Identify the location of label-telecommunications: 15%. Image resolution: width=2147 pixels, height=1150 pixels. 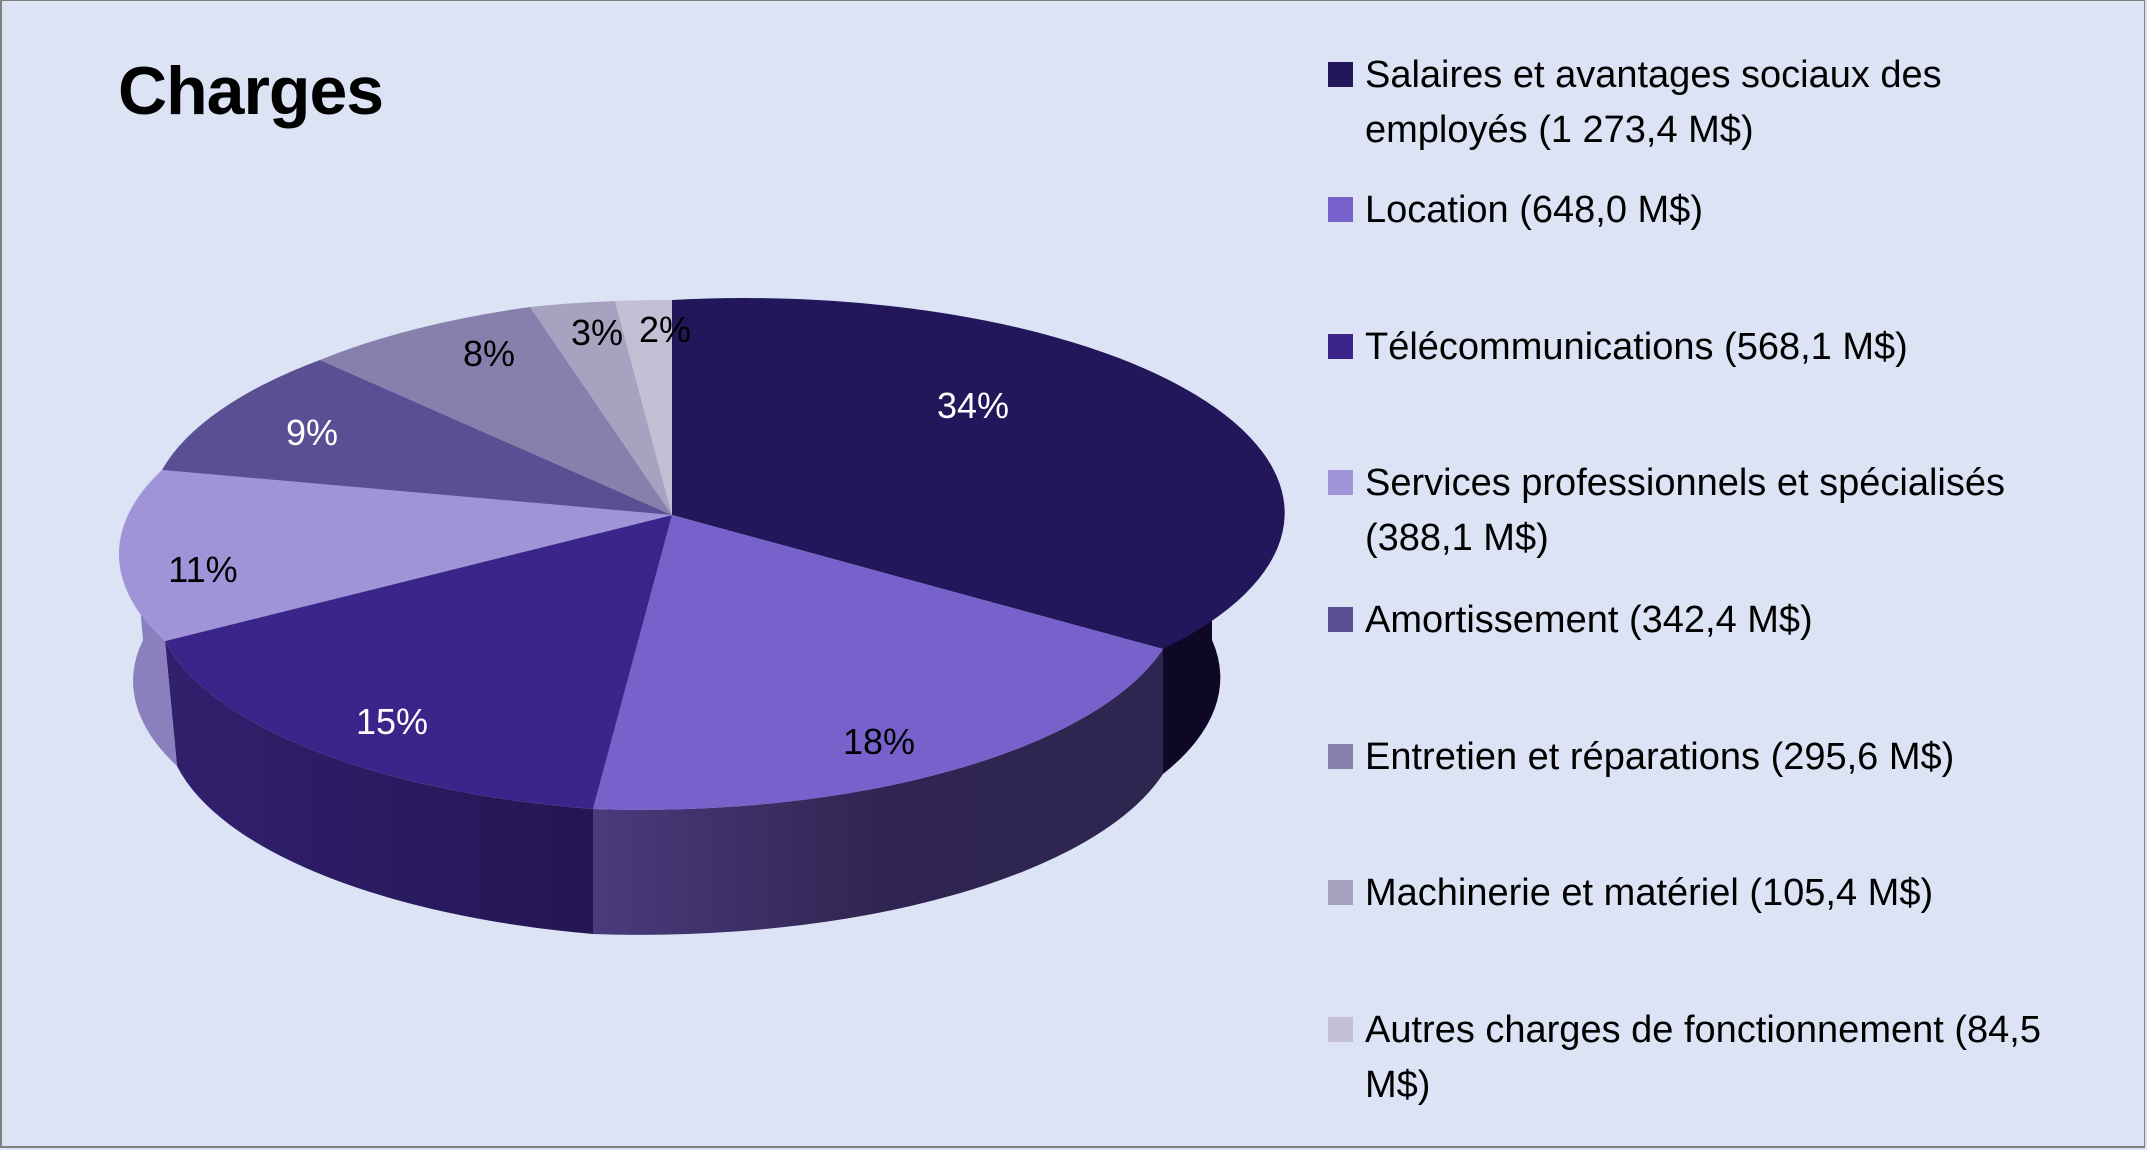
(392, 721).